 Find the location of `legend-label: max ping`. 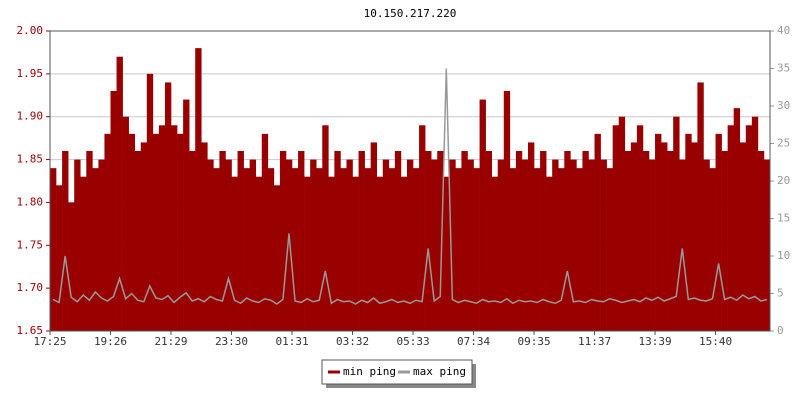

legend-label: max ping is located at coordinates (439, 371).